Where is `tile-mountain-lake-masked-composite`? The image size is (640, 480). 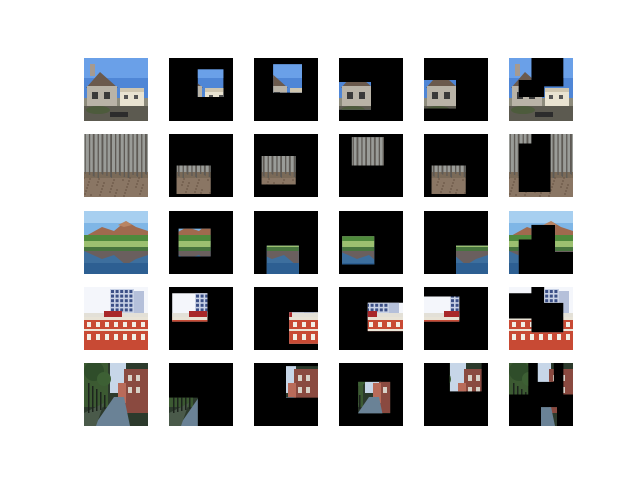 tile-mountain-lake-masked-composite is located at coordinates (541, 242).